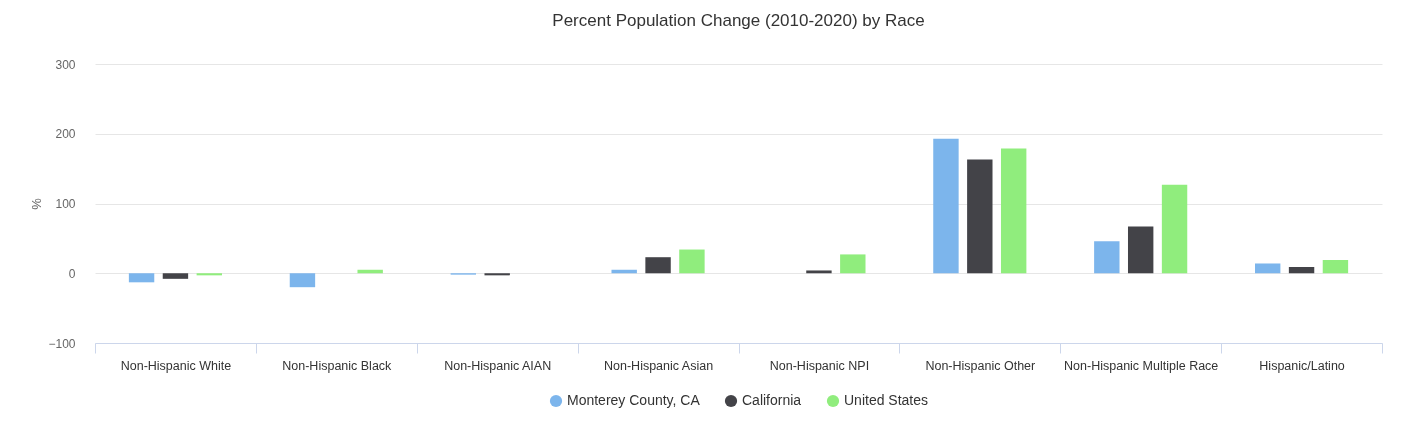 The image size is (1411, 428). I want to click on x-tick-label: Non-Hispanic Black, so click(337, 365).